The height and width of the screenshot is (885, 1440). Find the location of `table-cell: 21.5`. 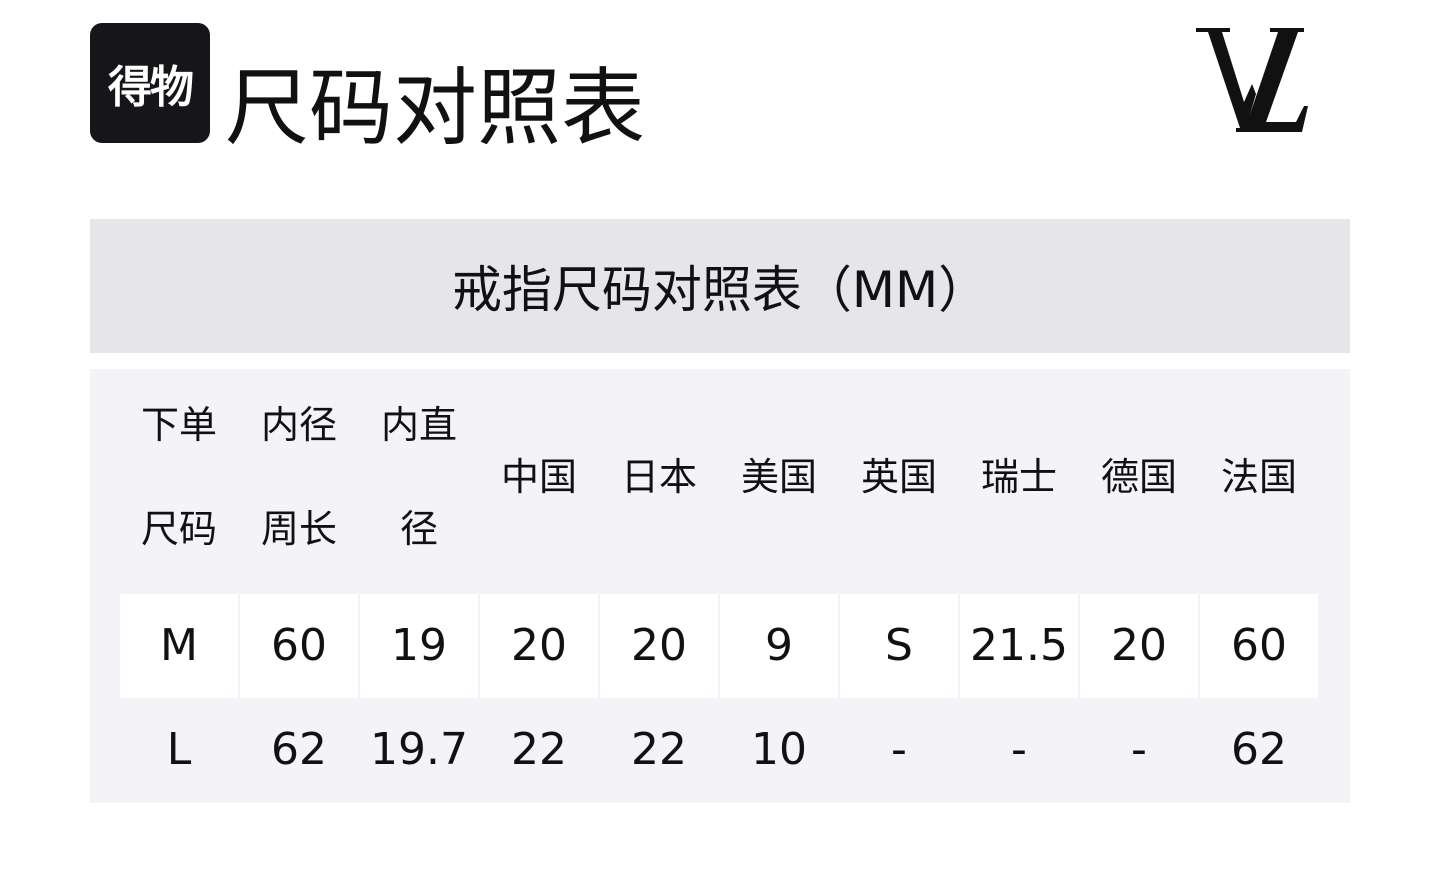

table-cell: 21.5 is located at coordinates (1019, 646).